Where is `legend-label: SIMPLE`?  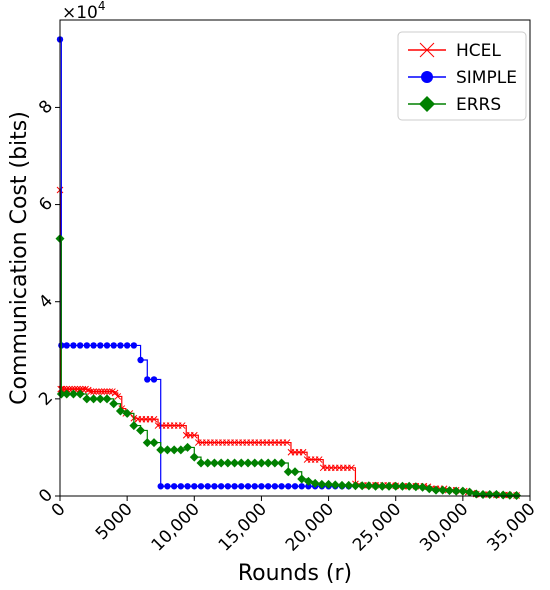 legend-label: SIMPLE is located at coordinates (486, 78).